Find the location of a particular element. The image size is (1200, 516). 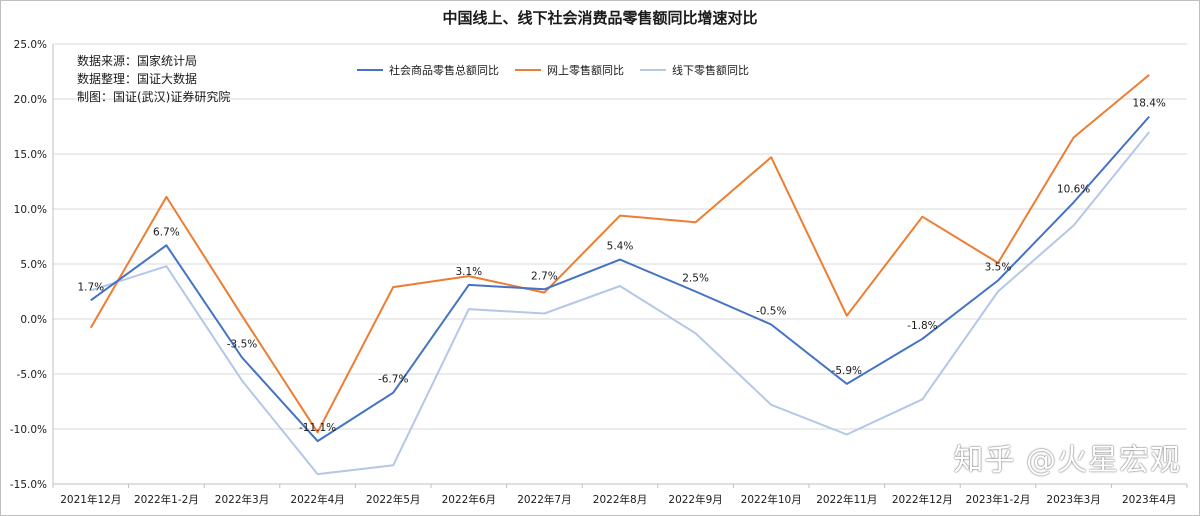

y-tick-label: 5.0% is located at coordinates (33, 265).